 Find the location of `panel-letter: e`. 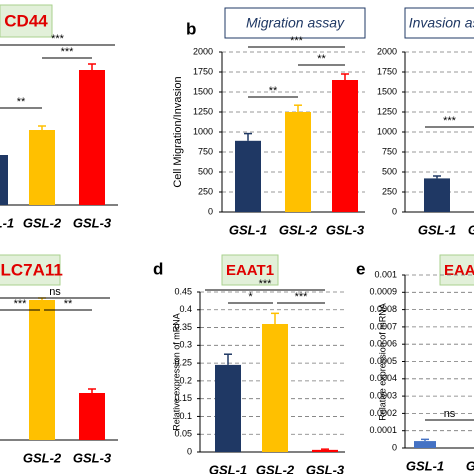

panel-letter: e is located at coordinates (360, 268).